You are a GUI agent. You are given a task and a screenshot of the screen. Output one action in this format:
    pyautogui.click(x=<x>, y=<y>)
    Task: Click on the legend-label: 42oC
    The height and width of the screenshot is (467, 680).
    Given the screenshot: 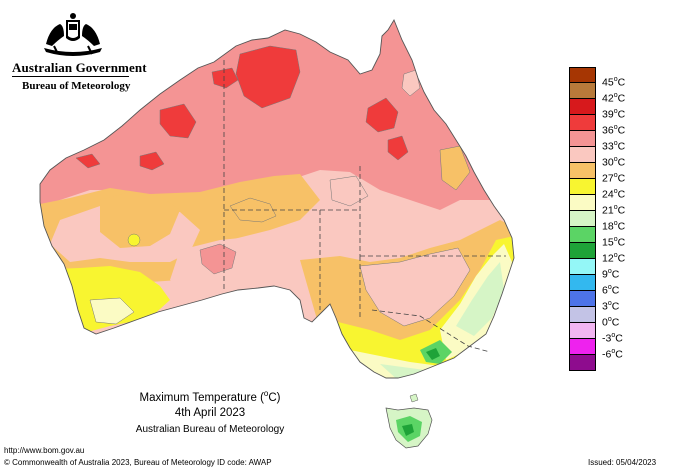 What is the action you would take?
    pyautogui.click(x=614, y=98)
    